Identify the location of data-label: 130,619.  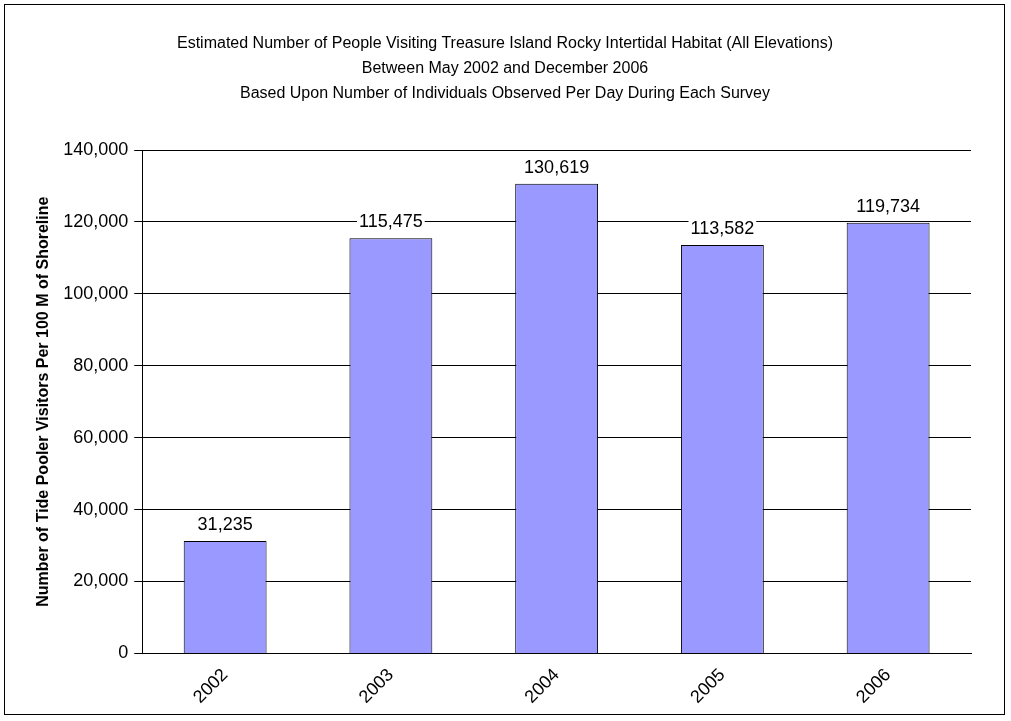
(557, 166).